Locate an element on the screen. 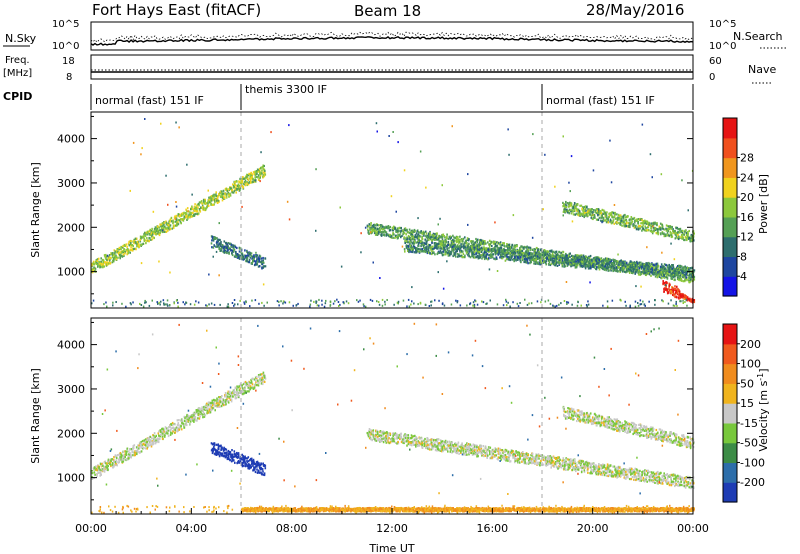 This screenshot has width=800, height=554. cpid-label: CPID is located at coordinates (17, 96).